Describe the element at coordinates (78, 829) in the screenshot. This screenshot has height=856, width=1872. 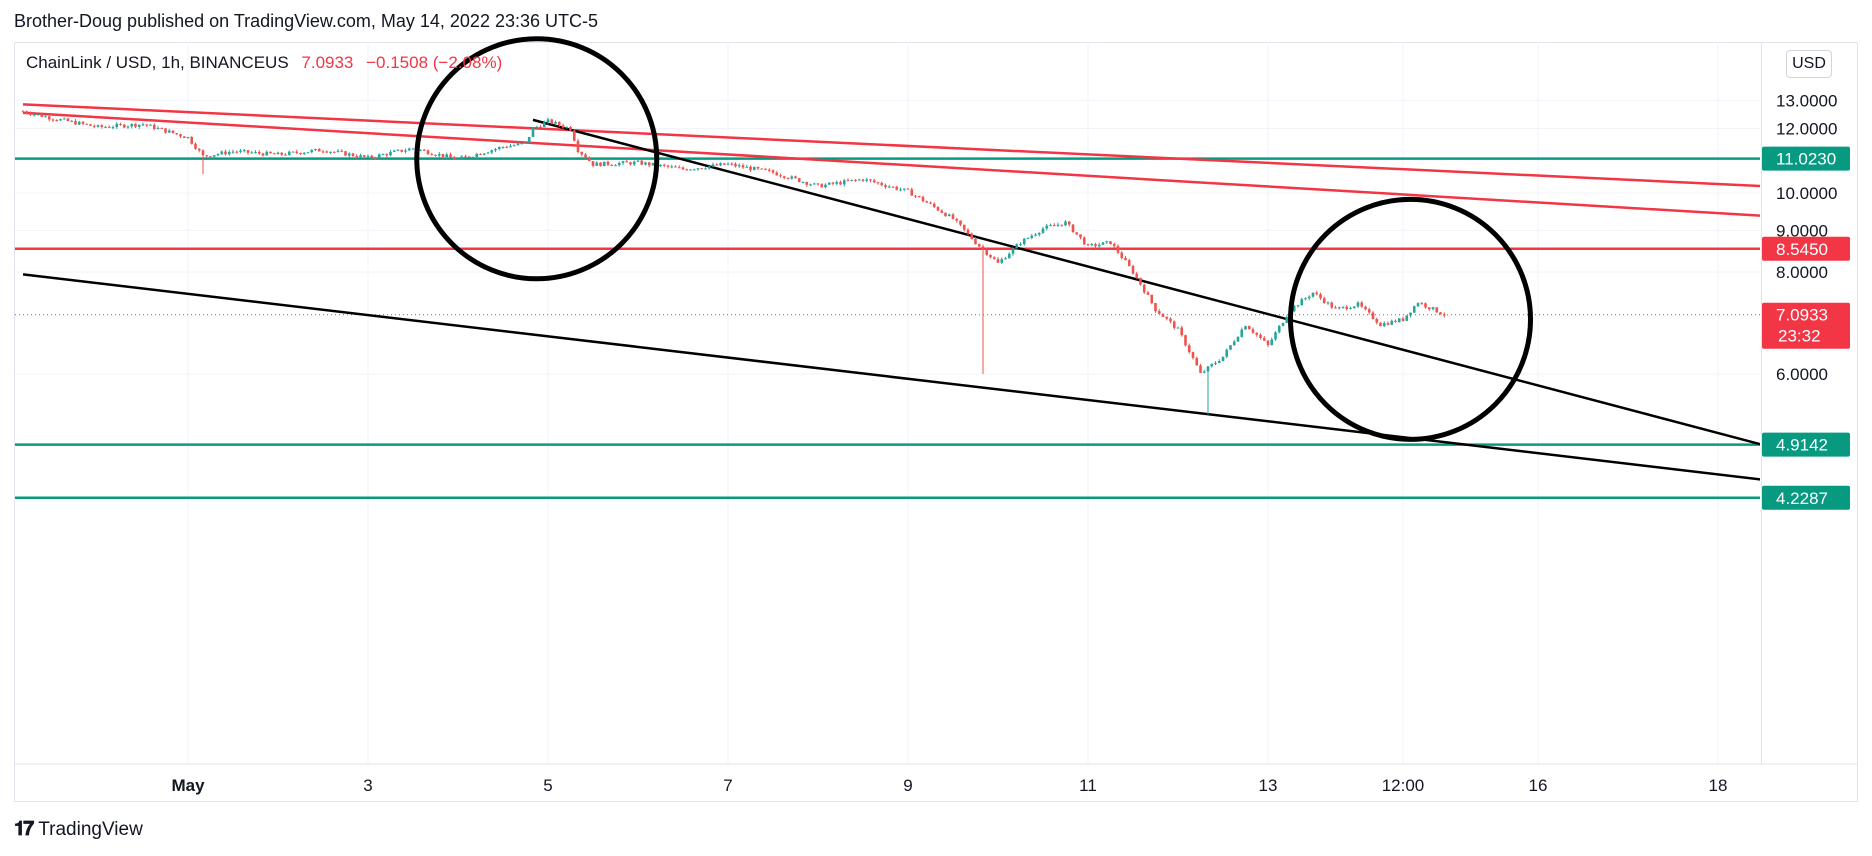
I see `footer-brand: 𝟏𝟕 TradingView` at that location.